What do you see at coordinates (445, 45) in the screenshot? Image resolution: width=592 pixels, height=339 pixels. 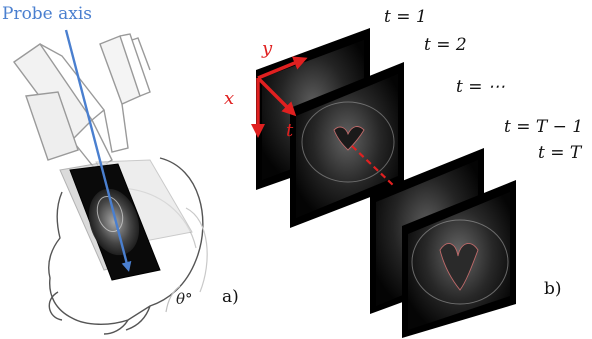 I see `time-label: t = 2` at bounding box center [445, 45].